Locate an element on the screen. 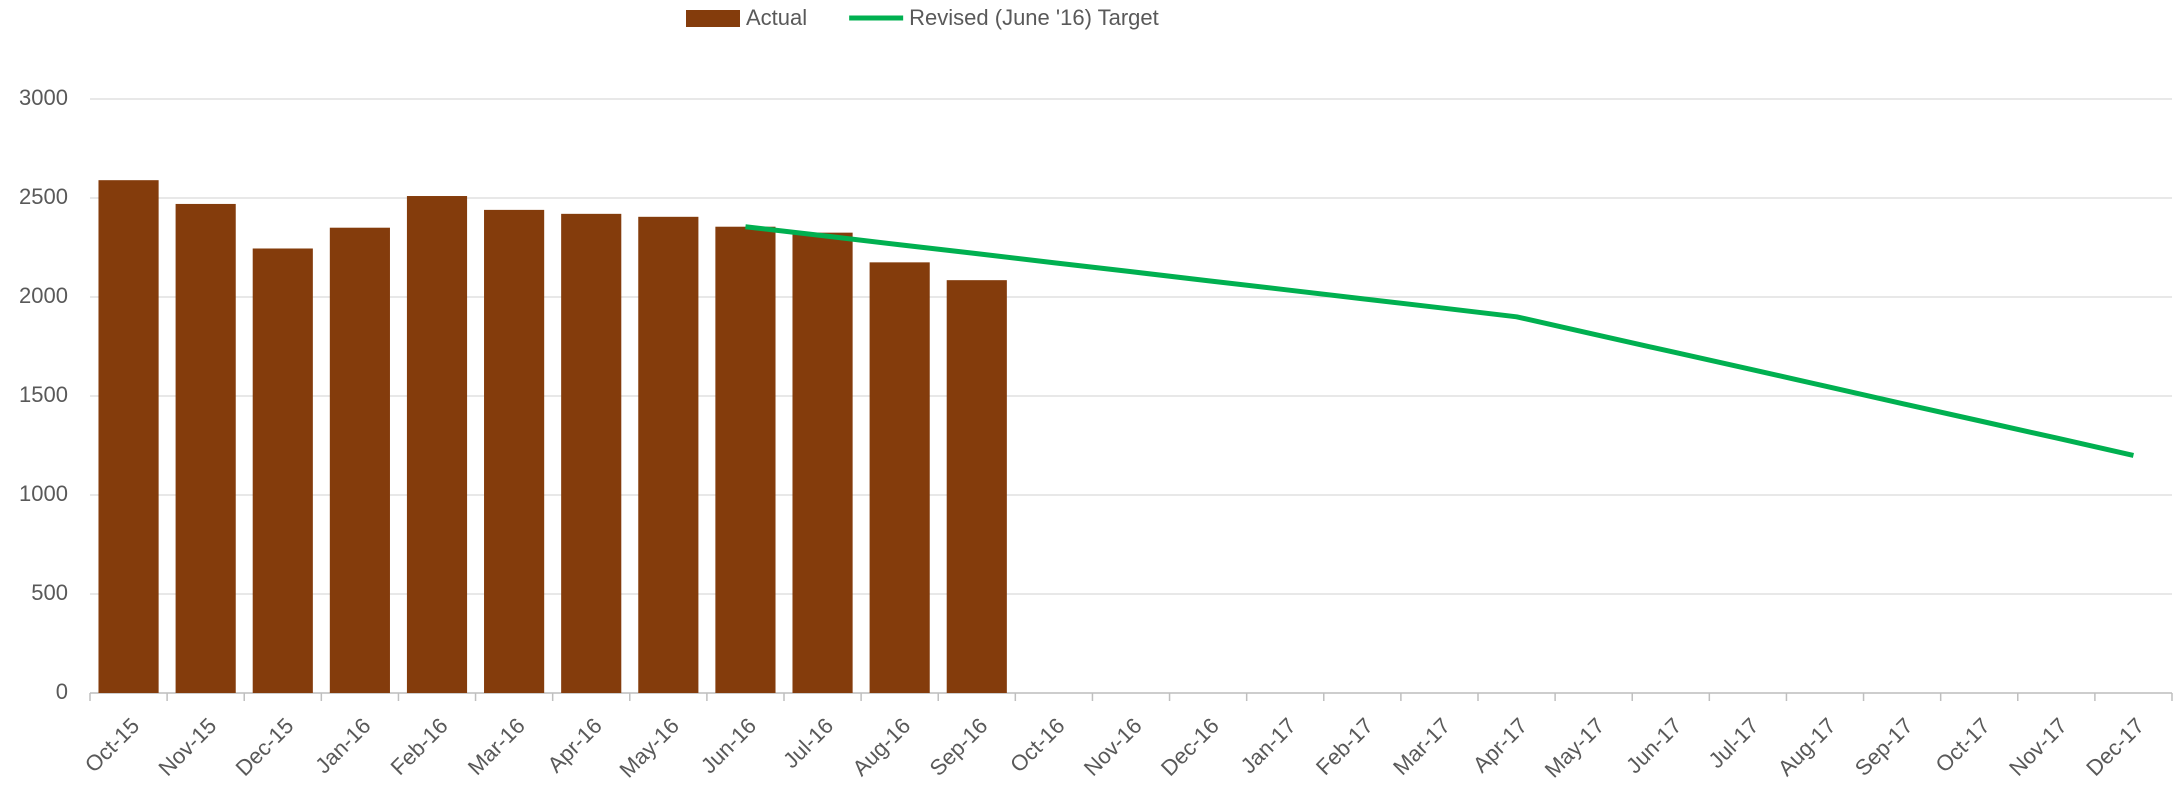  x-tick-label: Oct-15 is located at coordinates (112, 745).